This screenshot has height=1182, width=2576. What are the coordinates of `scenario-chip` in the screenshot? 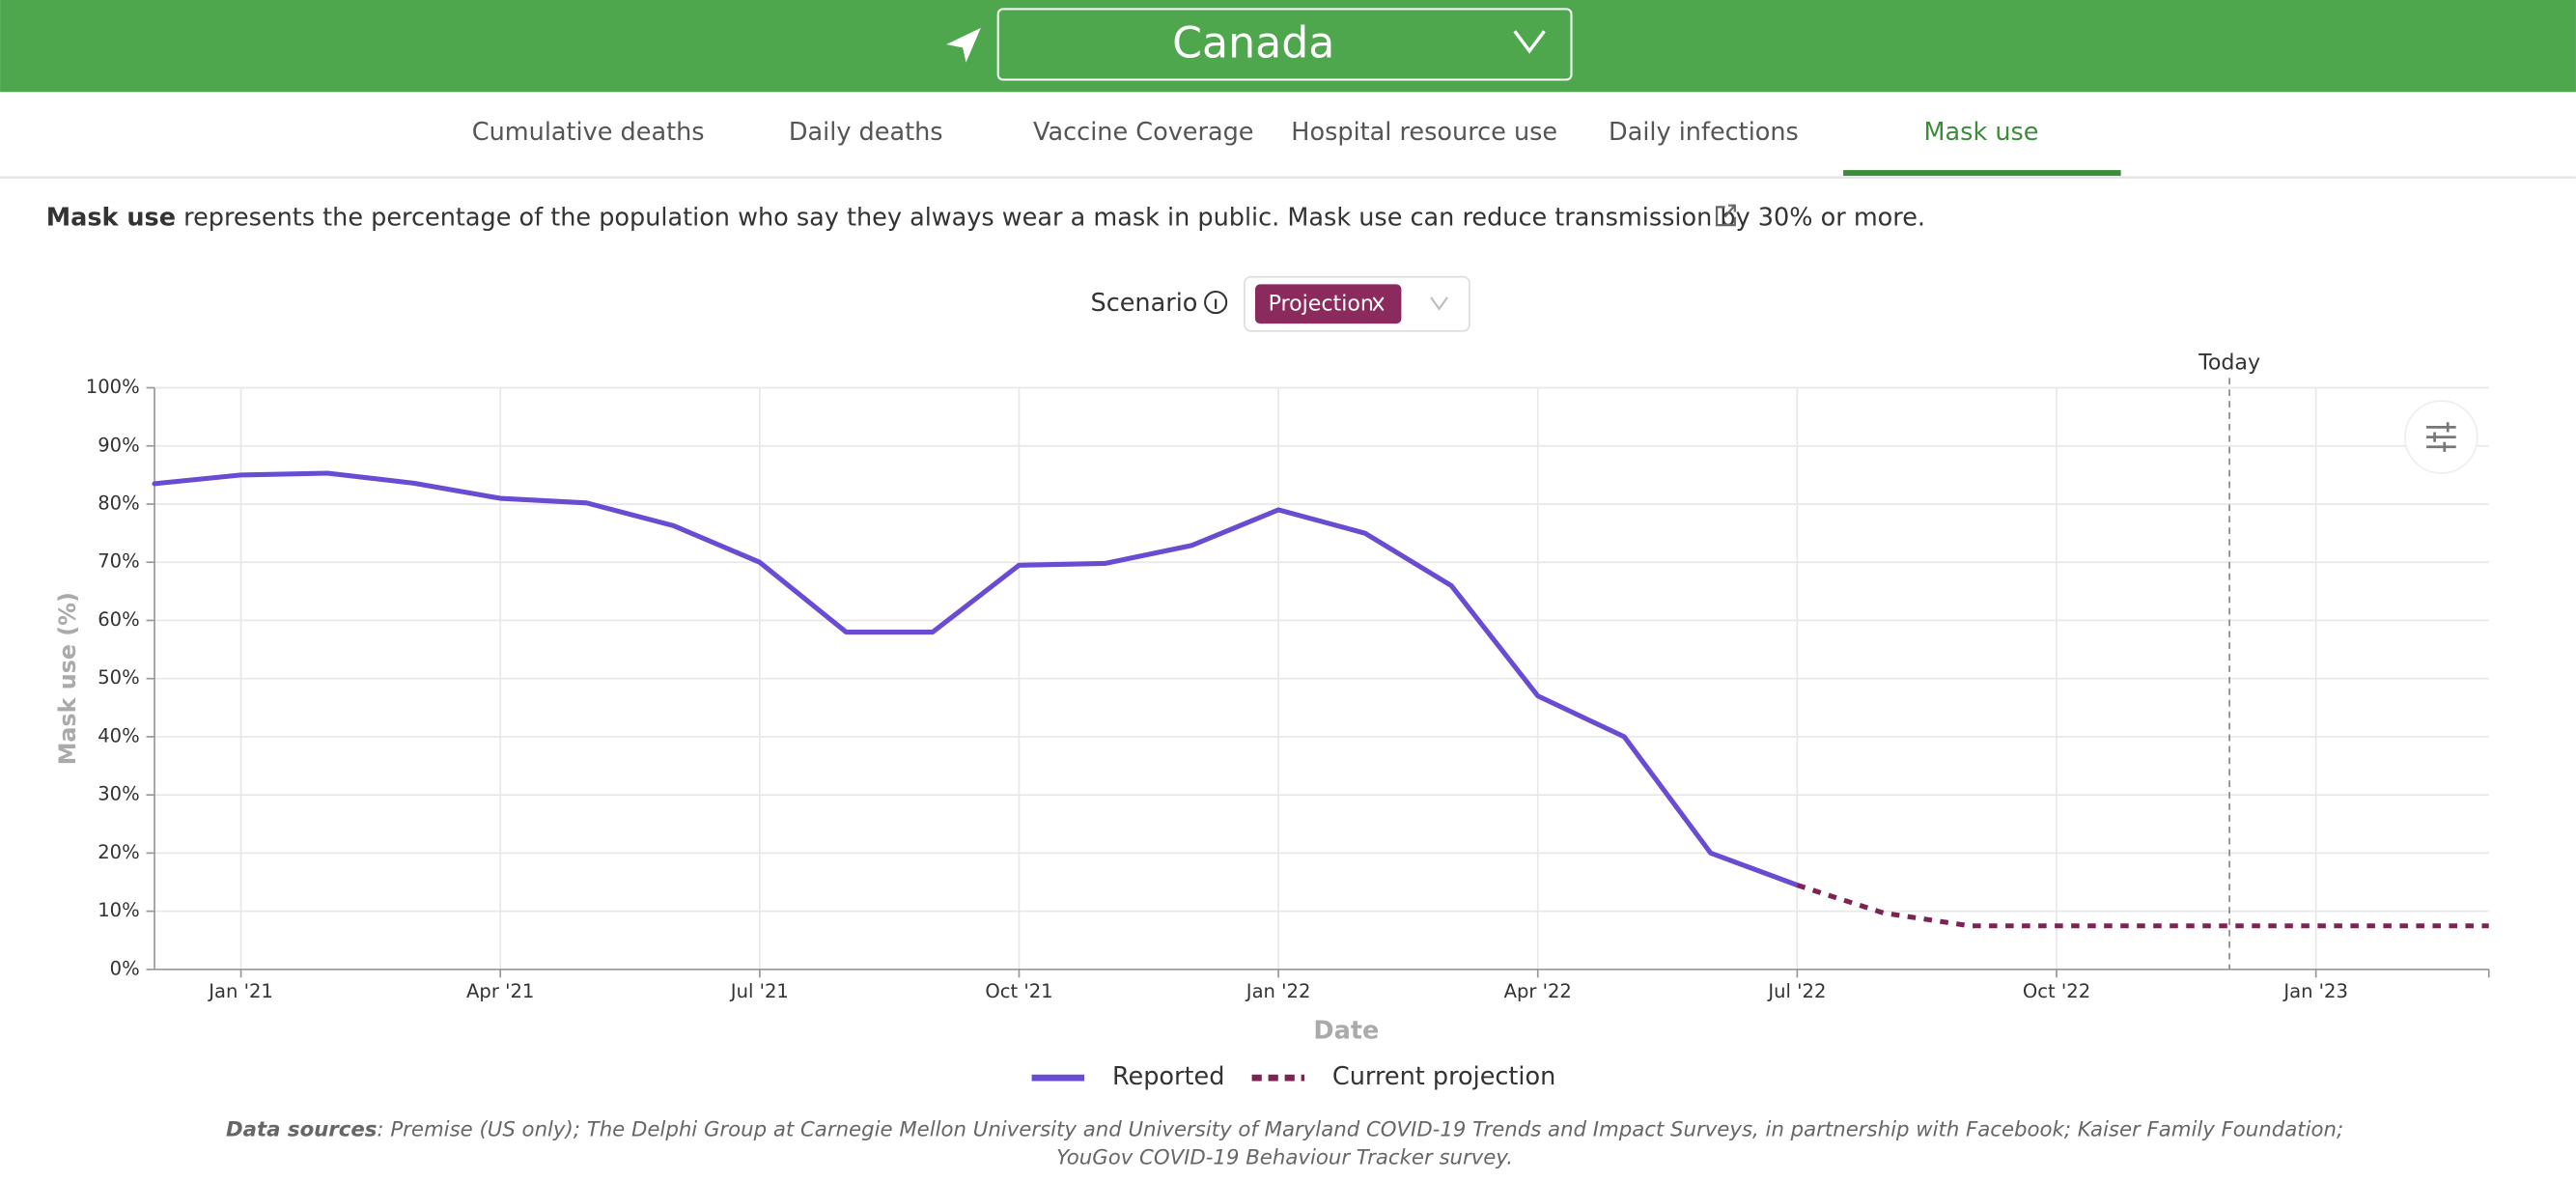 It's located at (1328, 304).